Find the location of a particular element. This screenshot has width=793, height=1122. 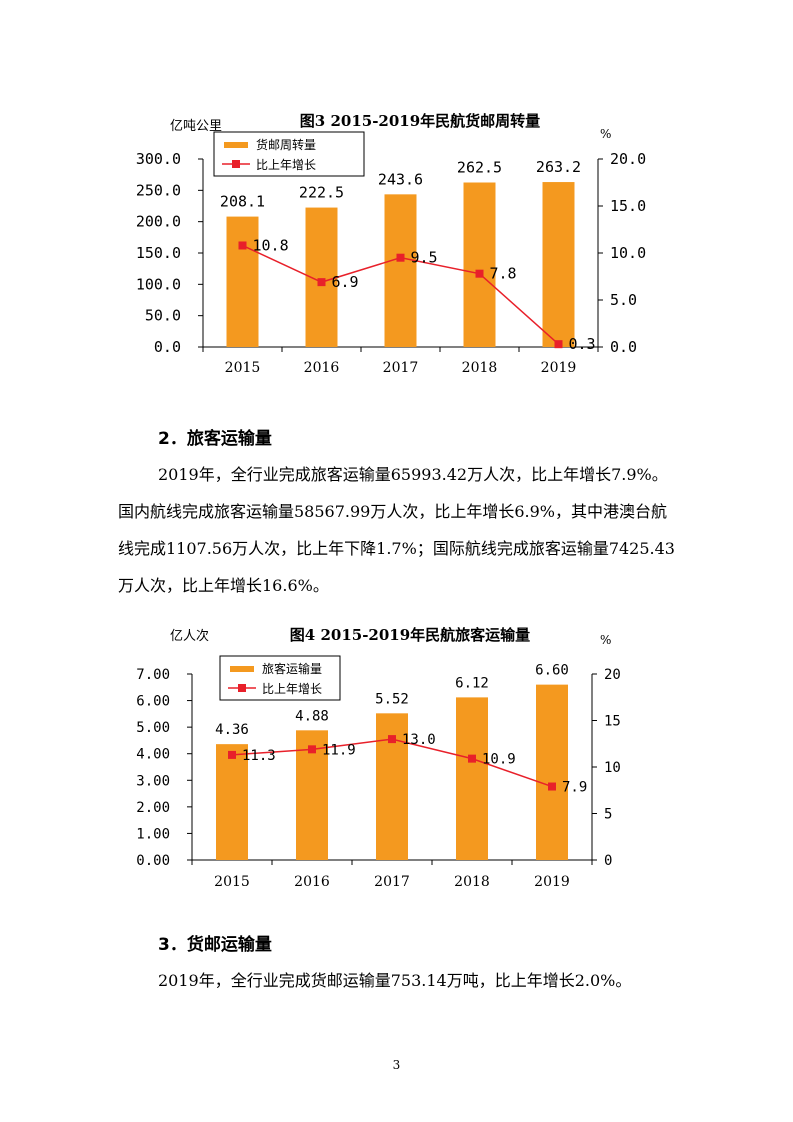

legend-bar-label: 旅客运输量 is located at coordinates (292, 668).